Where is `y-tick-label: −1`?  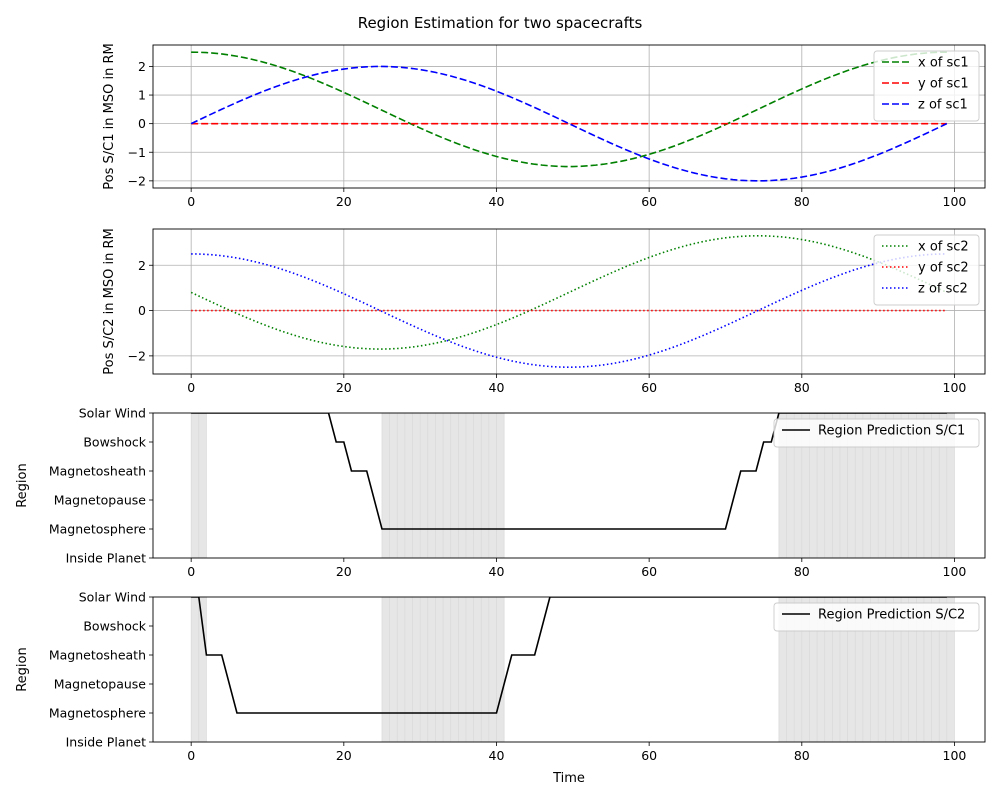
y-tick-label: −1 is located at coordinates (137, 152).